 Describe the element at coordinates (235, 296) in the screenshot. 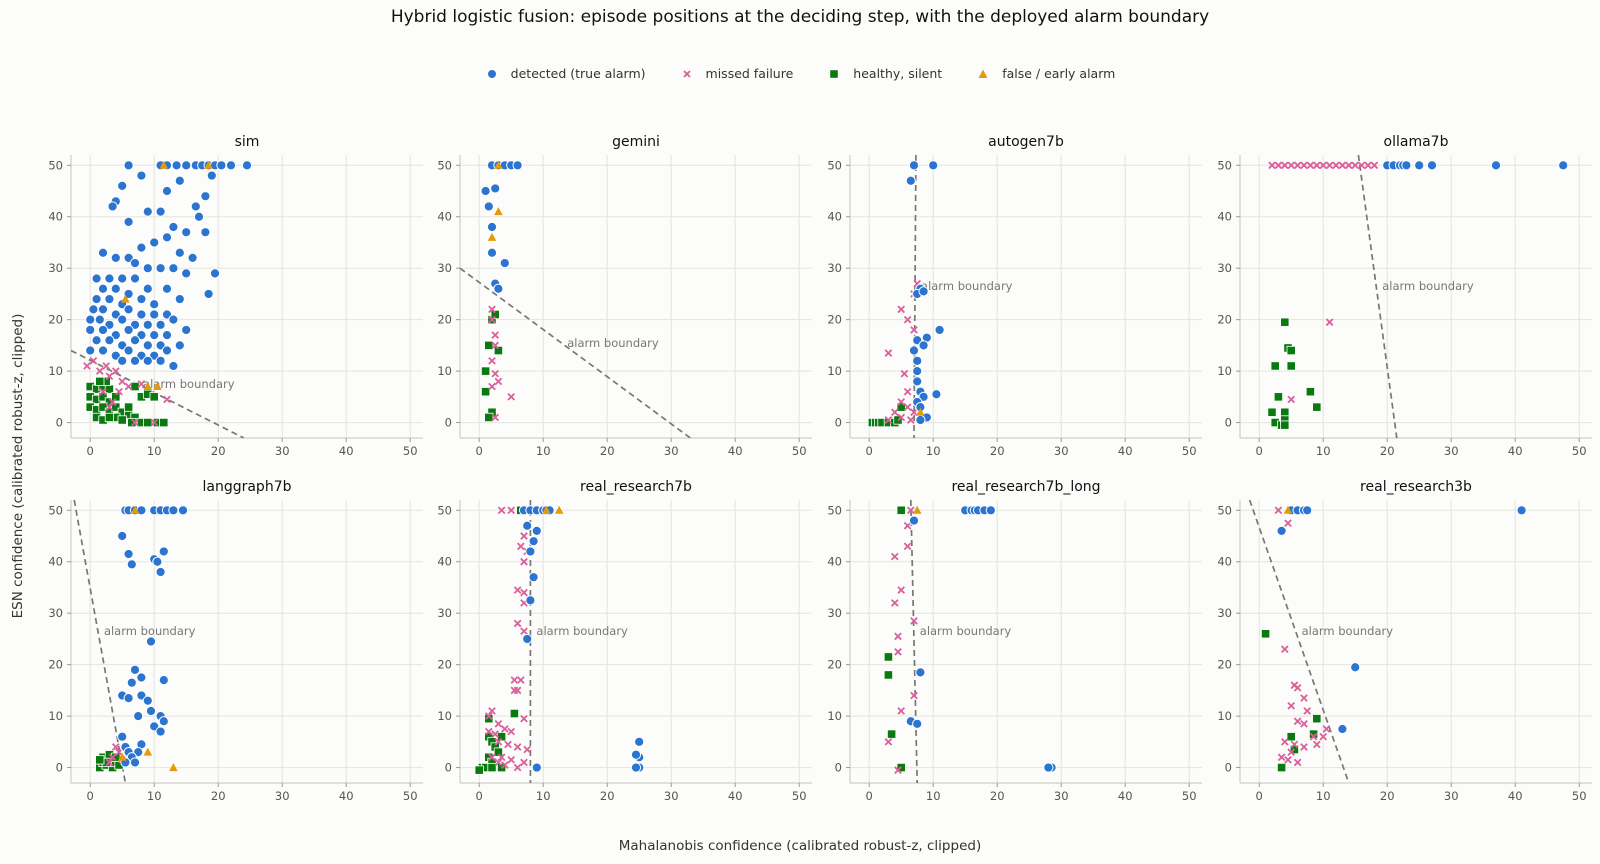

I see `panel-sim: 0 10 20 30 40 50 0 10 20 30 40 50 sim alarm boundary` at that location.